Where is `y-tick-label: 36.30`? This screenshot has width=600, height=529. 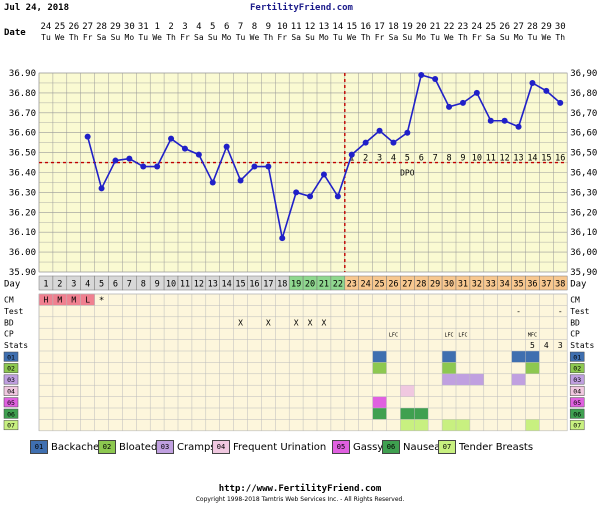 y-tick-label: 36.30 is located at coordinates (22, 193).